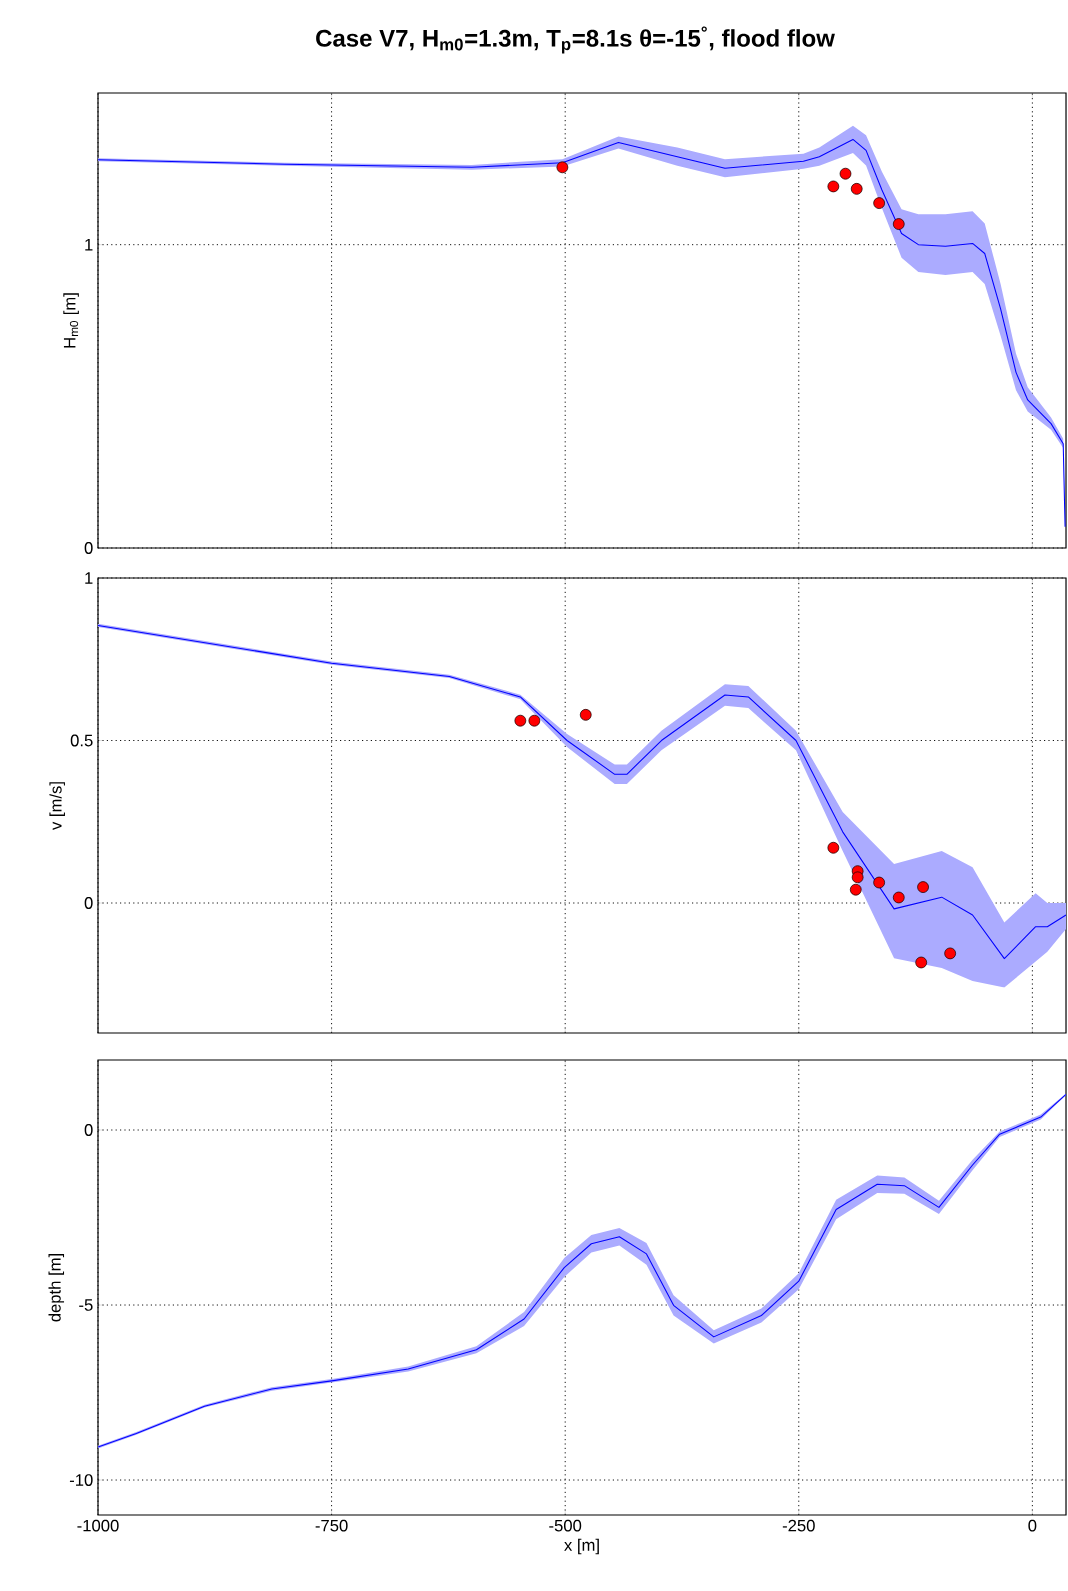  I want to click on x-tick-label: 0, so click(1032, 1525).